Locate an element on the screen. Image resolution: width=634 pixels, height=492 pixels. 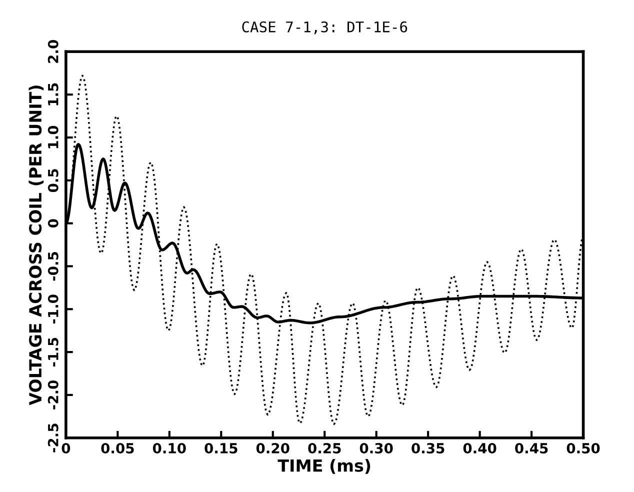
x-tick-label: 0.10 is located at coordinates (169, 448).